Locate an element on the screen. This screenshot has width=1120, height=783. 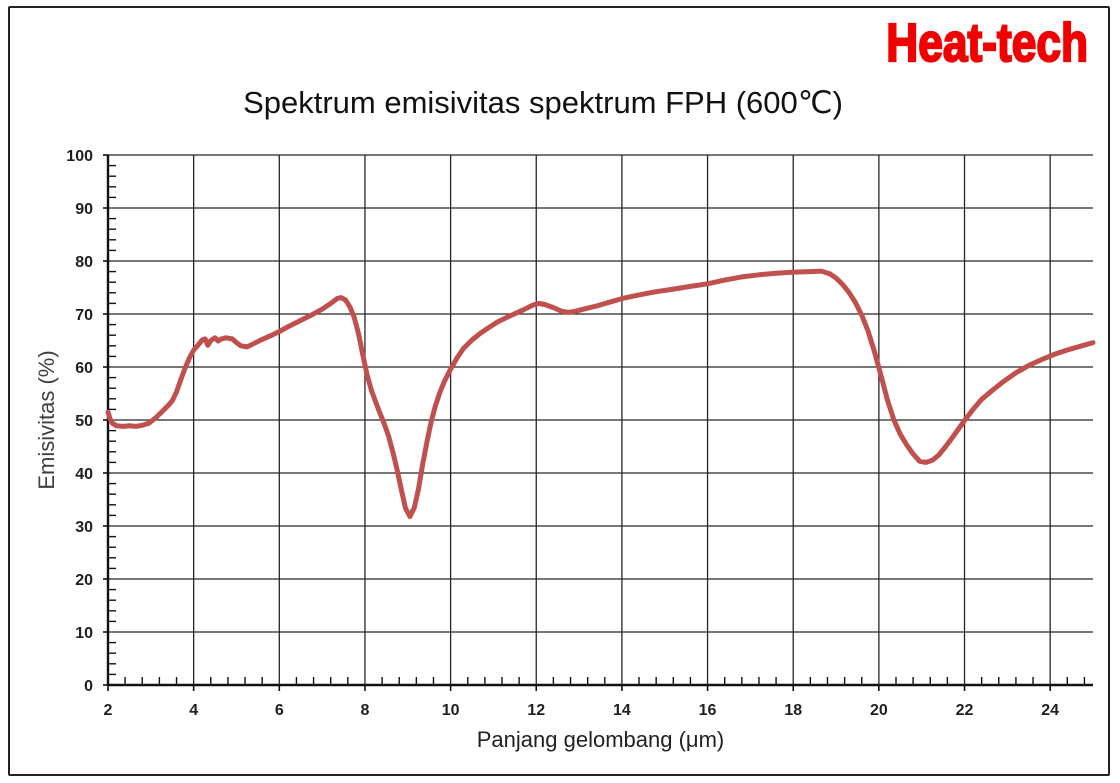
chart-title: Spektrum emisivitas spektrum FPH (600℃) is located at coordinates (543, 102).